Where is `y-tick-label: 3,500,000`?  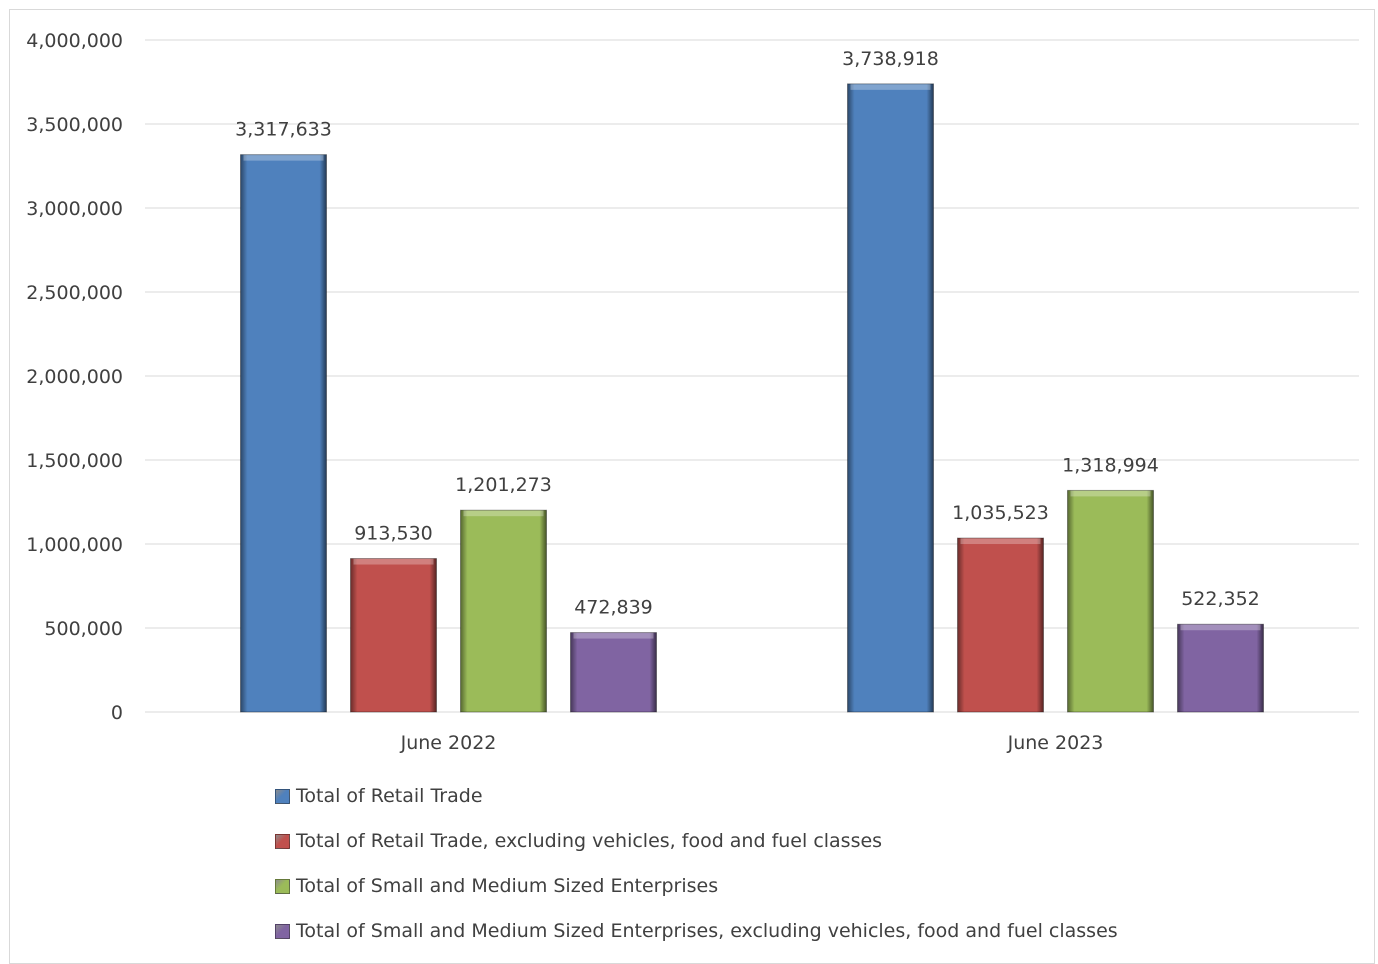 y-tick-label: 3,500,000 is located at coordinates (74, 125).